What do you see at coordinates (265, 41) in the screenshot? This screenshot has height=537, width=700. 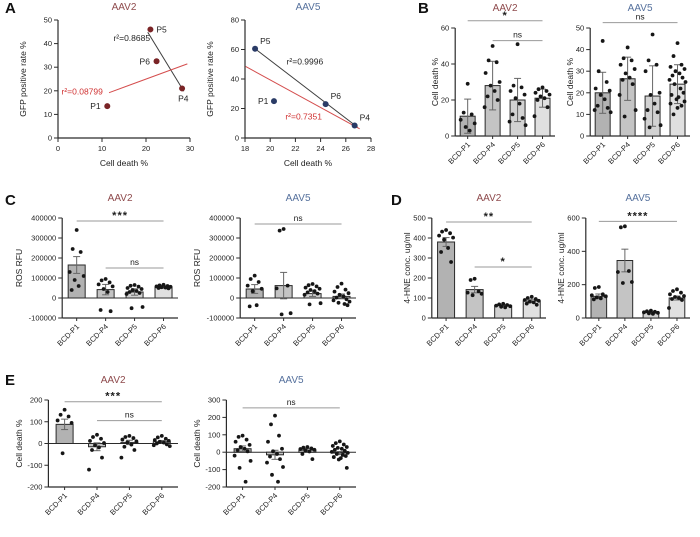 I see `point-label: P5` at bounding box center [265, 41].